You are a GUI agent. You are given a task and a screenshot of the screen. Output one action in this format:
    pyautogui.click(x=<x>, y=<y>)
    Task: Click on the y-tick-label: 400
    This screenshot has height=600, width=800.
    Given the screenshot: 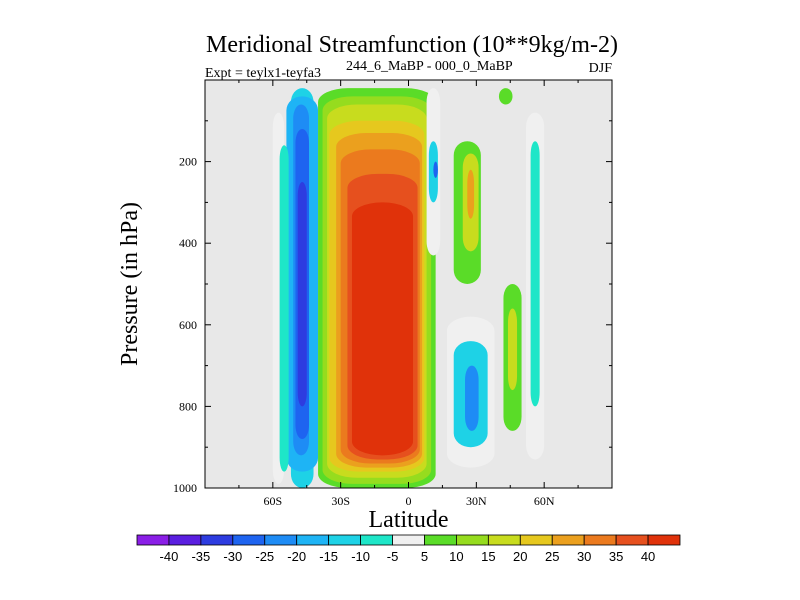 What is the action you would take?
    pyautogui.click(x=188, y=243)
    